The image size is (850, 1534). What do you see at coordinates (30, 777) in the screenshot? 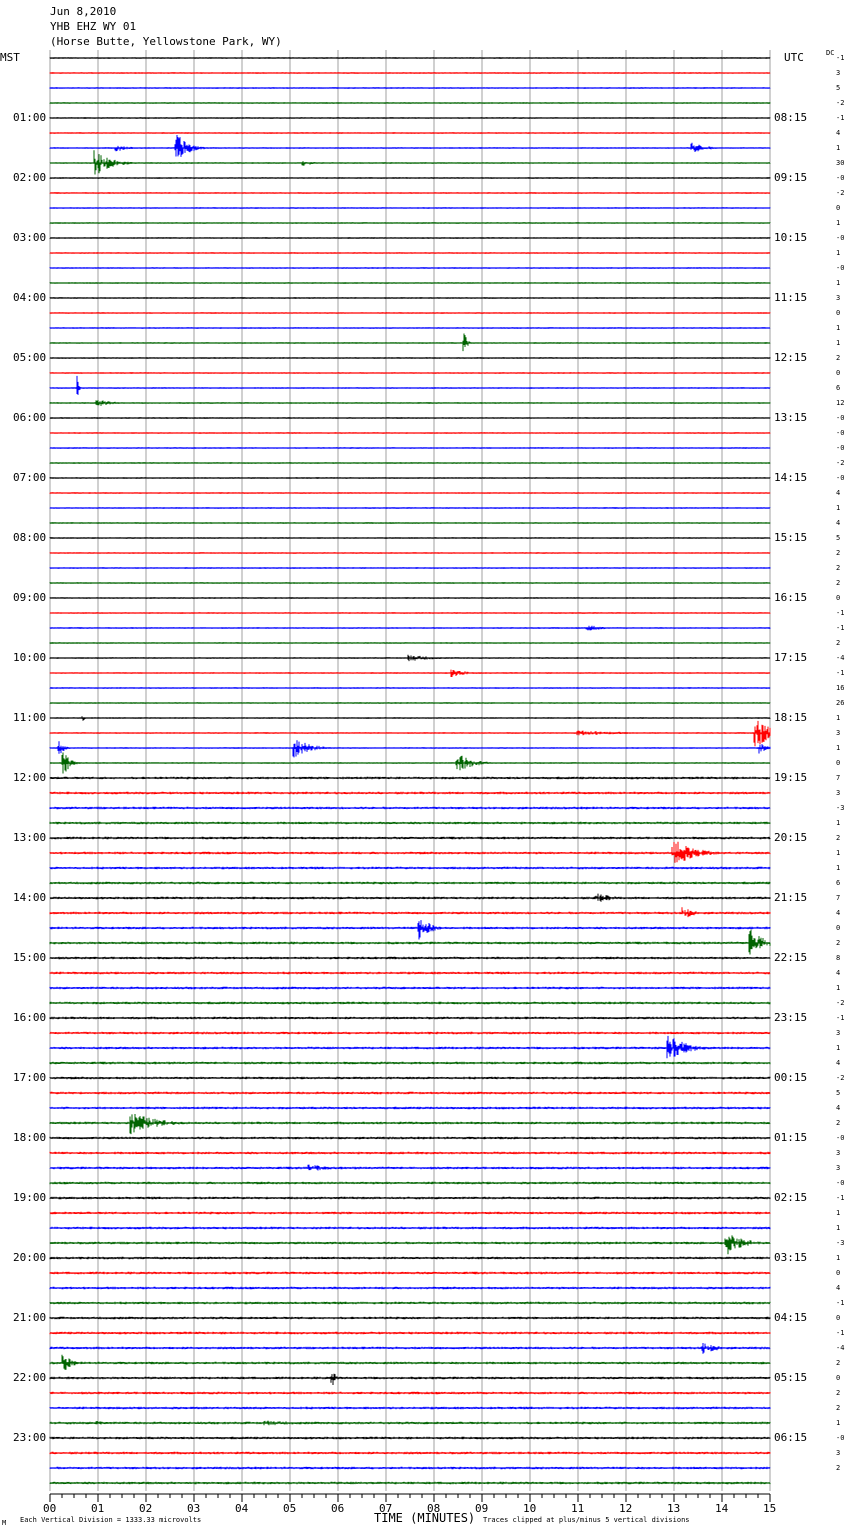
I see `left-hour-label: 12:00` at bounding box center [30, 777].